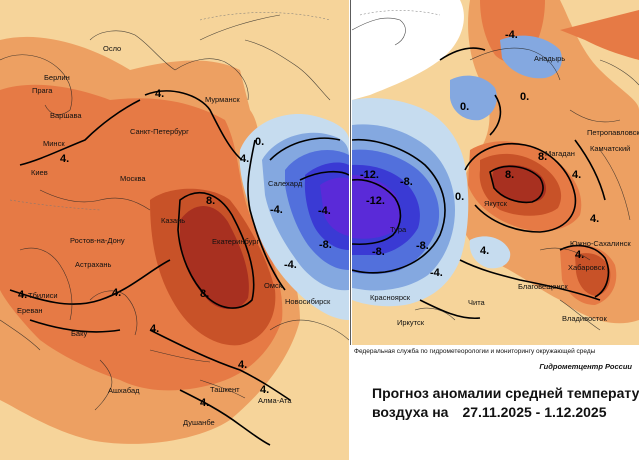  Describe the element at coordinates (97, 240) in the screenshot. I see `city-label: Ростов-на-Дону` at that location.